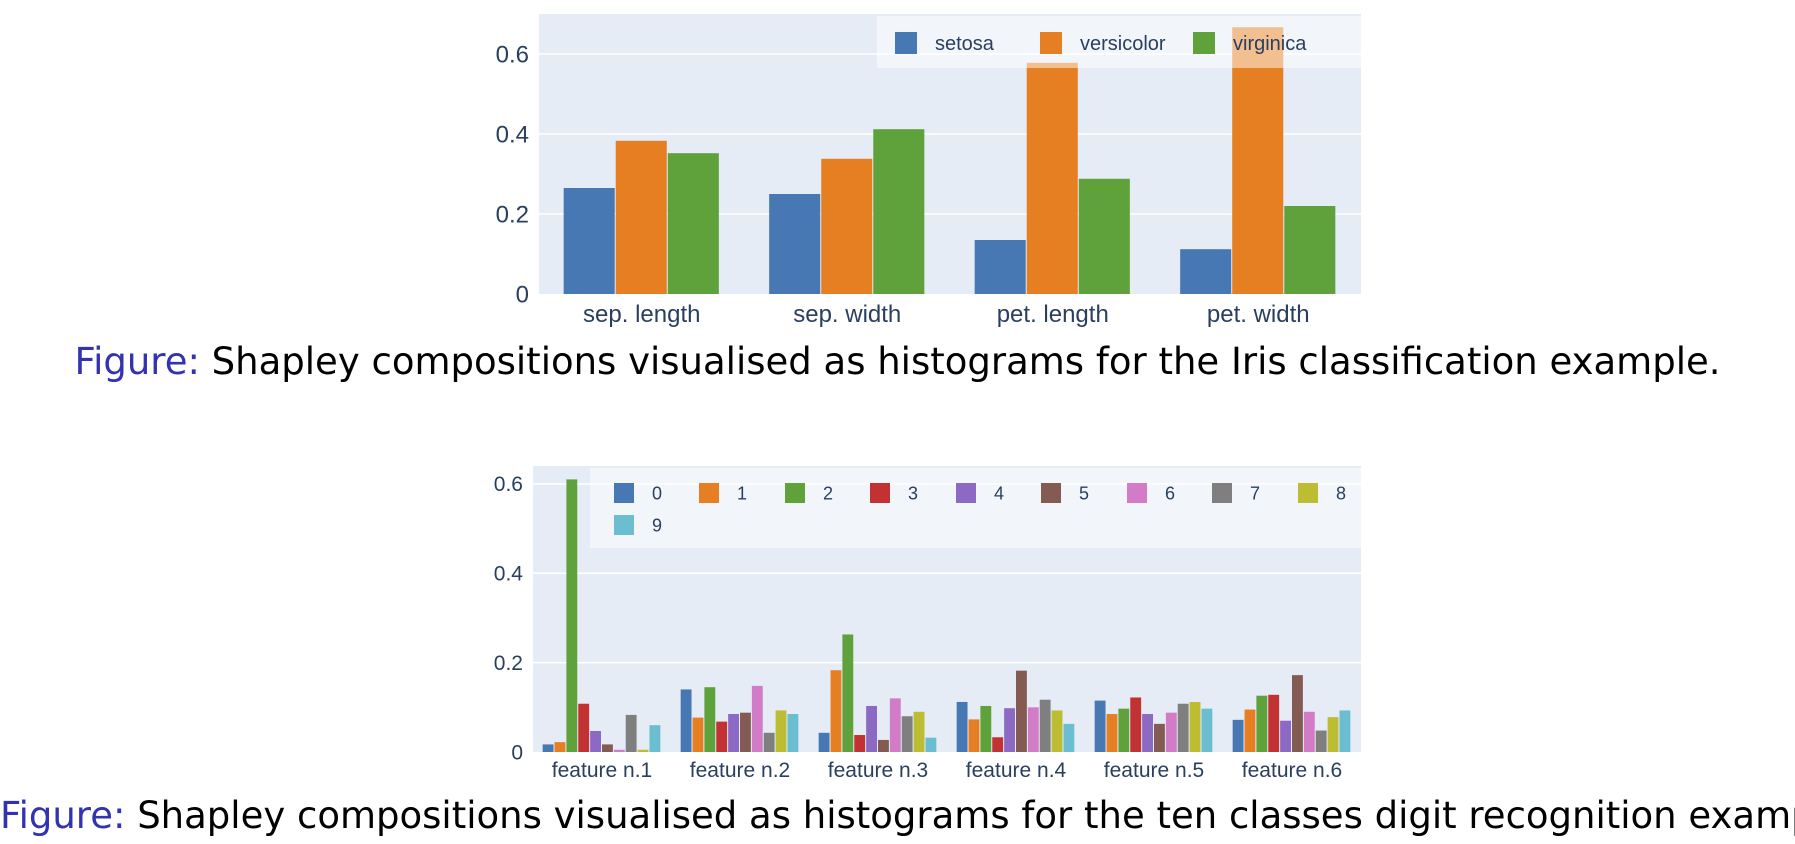  What do you see at coordinates (878, 770) in the screenshot?
I see `x-tick-label: feature n.3` at bounding box center [878, 770].